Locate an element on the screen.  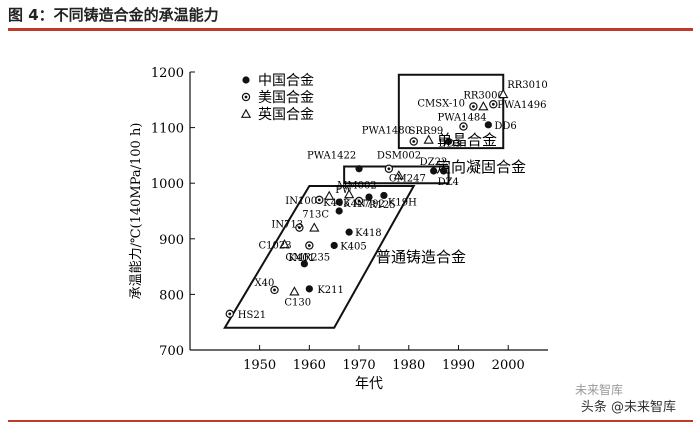
point-label: RR3010 is located at coordinates (527, 85).